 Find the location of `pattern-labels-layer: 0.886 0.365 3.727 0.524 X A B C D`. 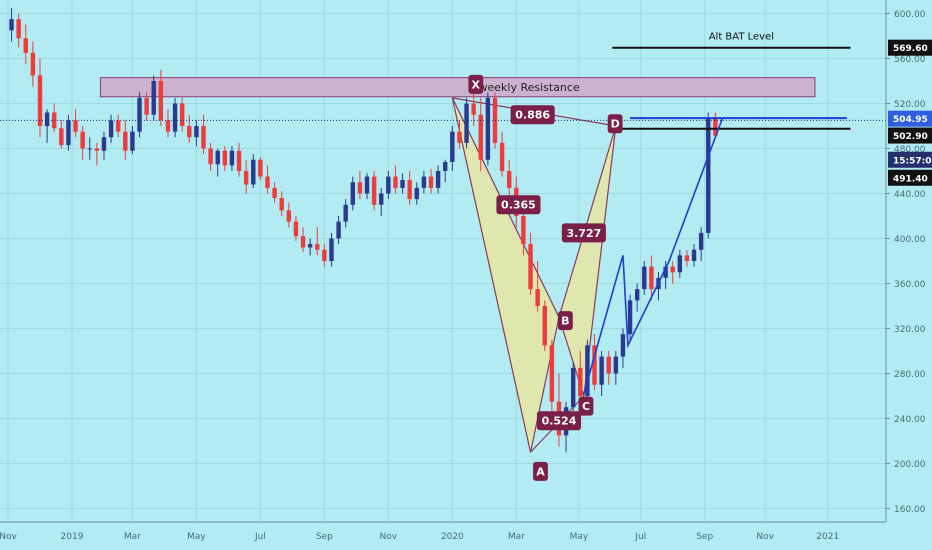

pattern-labels-layer: 0.886 0.365 3.727 0.524 X A B C D is located at coordinates (545, 277).